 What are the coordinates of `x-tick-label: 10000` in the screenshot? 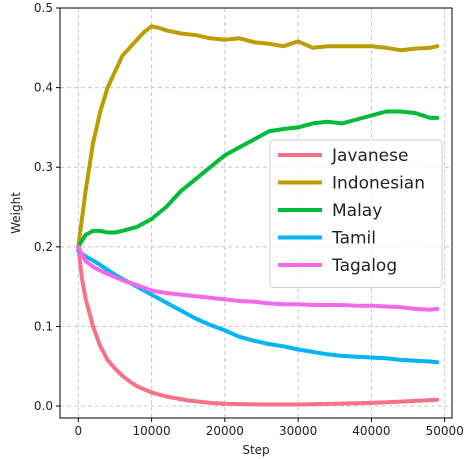 It's located at (151, 431).